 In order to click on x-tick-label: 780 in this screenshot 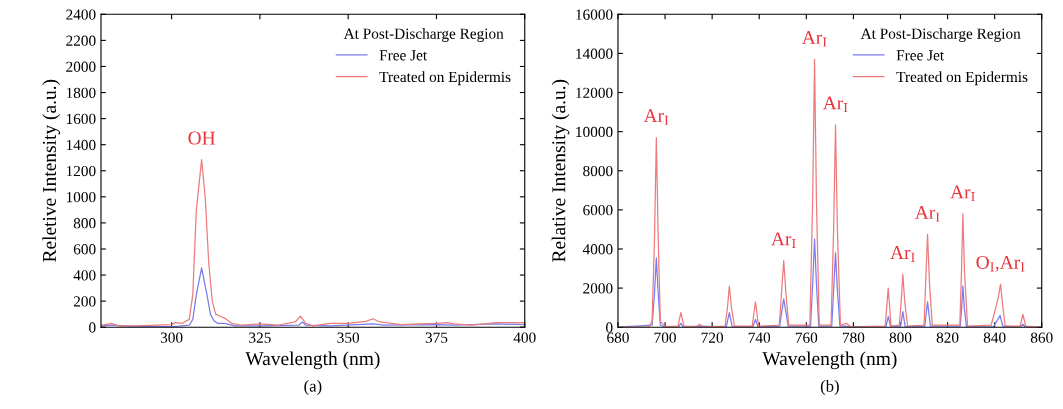, I will do `click(853, 337)`.